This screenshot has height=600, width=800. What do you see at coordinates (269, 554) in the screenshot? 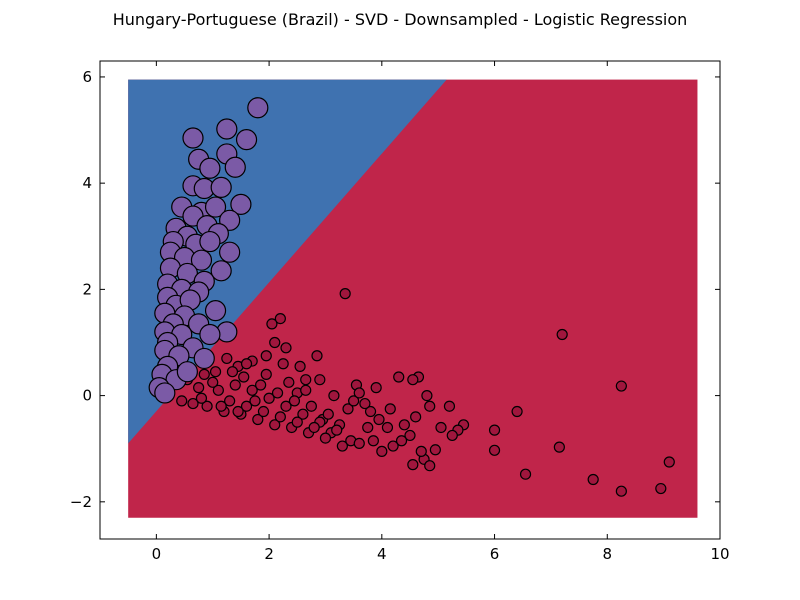
I see `x-tick-label: 2` at bounding box center [269, 554].